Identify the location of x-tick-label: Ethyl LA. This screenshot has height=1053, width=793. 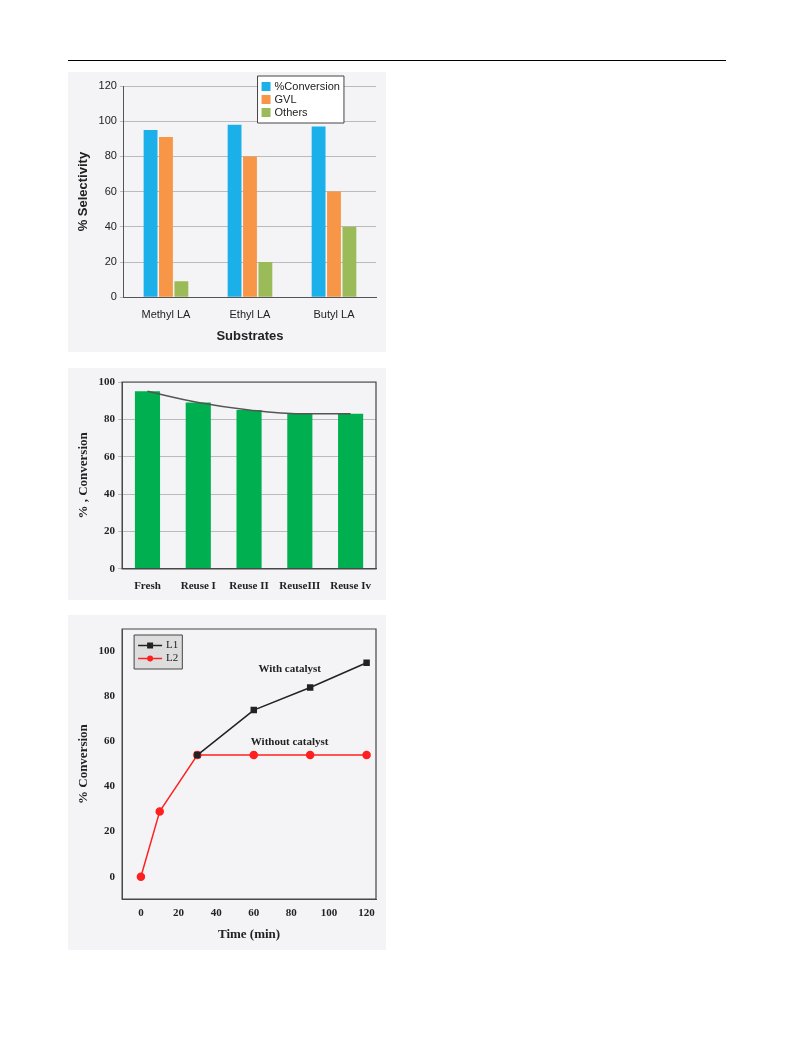
(250, 313).